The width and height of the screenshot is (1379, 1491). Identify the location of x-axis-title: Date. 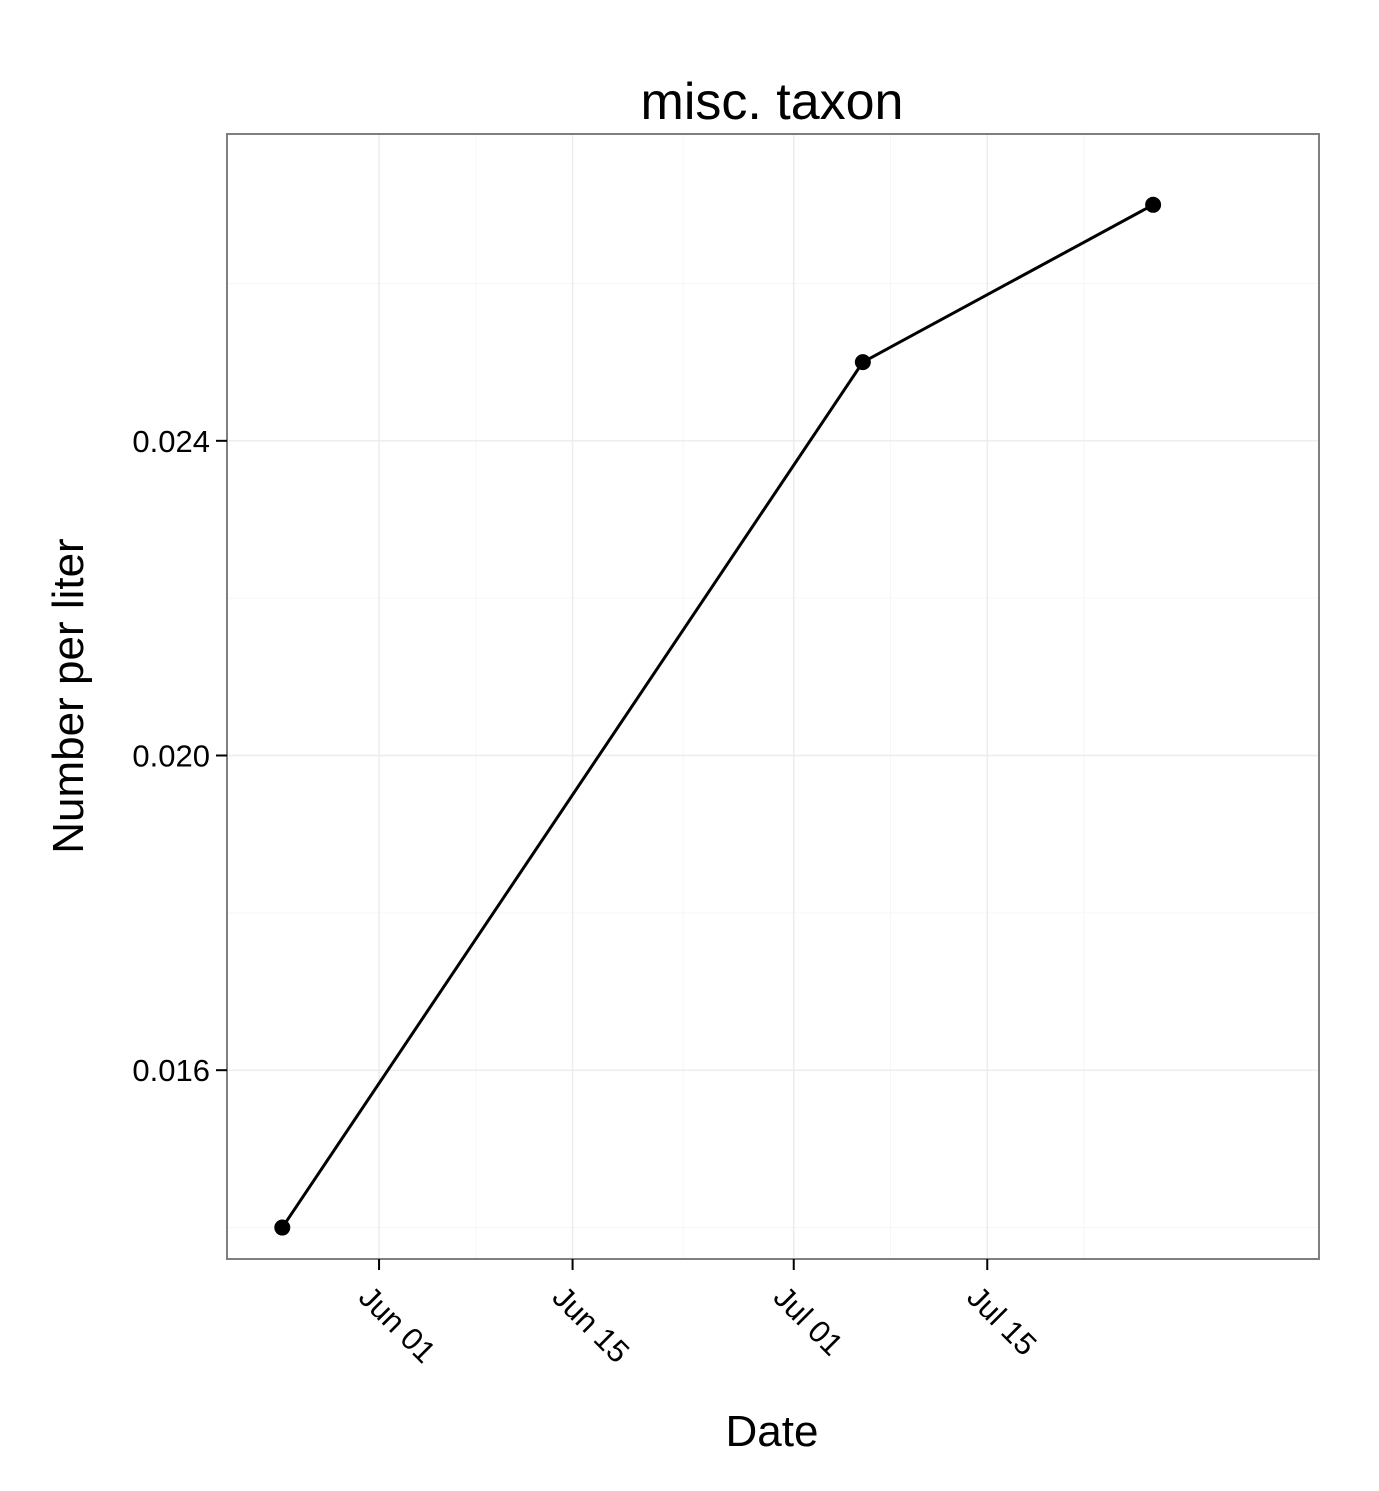
(772, 1431).